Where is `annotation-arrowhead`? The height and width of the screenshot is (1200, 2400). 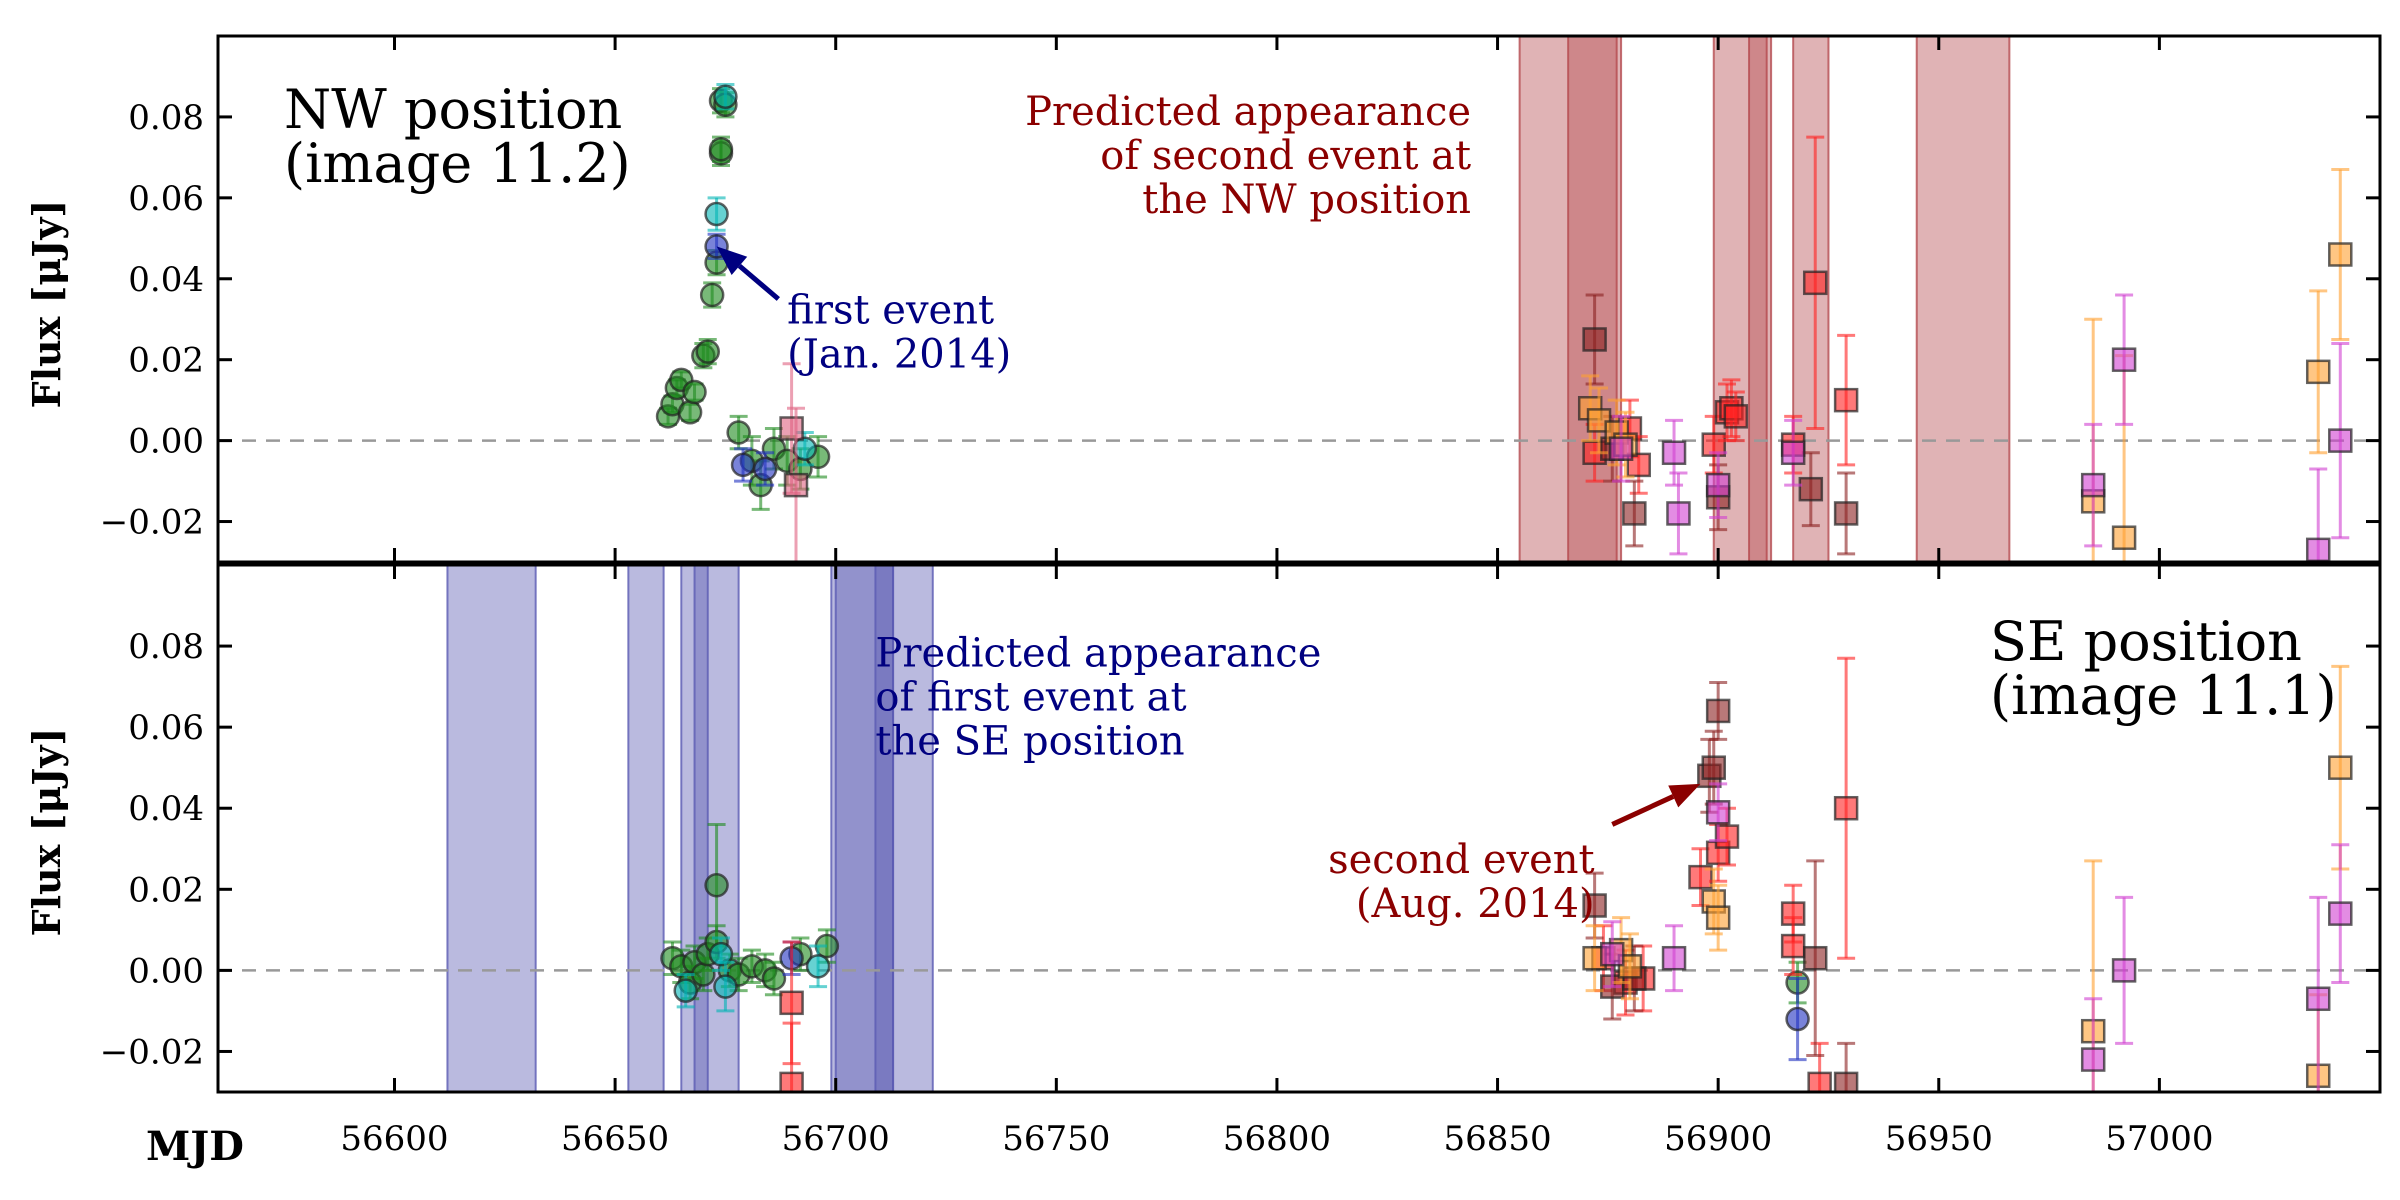
annotation-arrowhead is located at coordinates (732, 260).